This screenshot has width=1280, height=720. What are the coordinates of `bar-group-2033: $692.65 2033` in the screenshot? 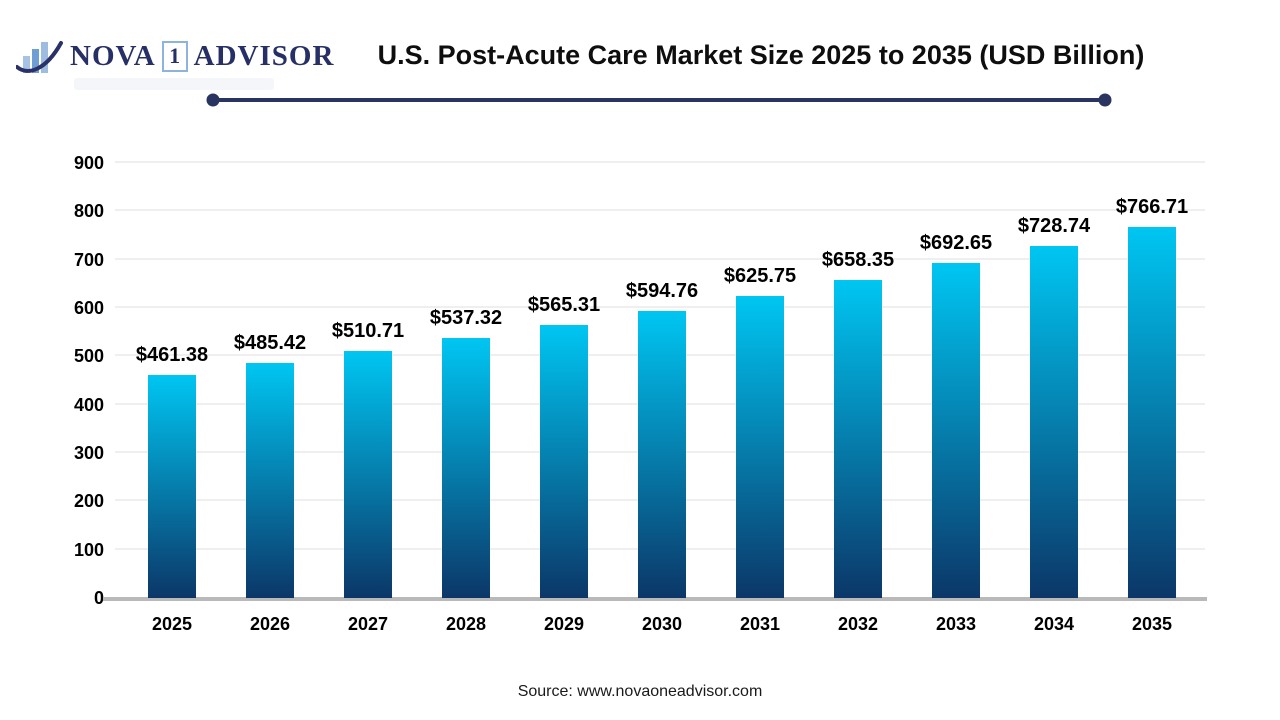 It's located at (956, 398).